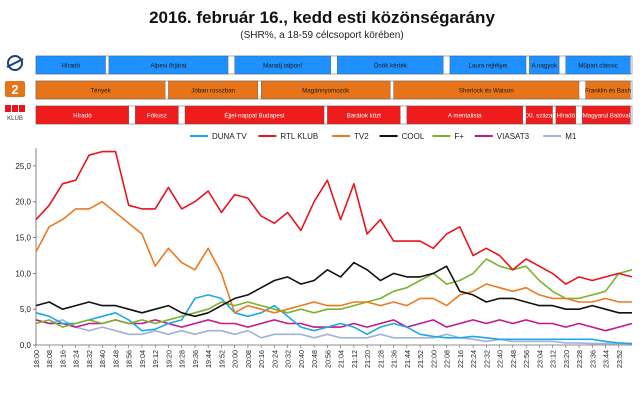 The height and width of the screenshot is (415, 644). I want to click on x-tick-label: 23:04, so click(539, 359).